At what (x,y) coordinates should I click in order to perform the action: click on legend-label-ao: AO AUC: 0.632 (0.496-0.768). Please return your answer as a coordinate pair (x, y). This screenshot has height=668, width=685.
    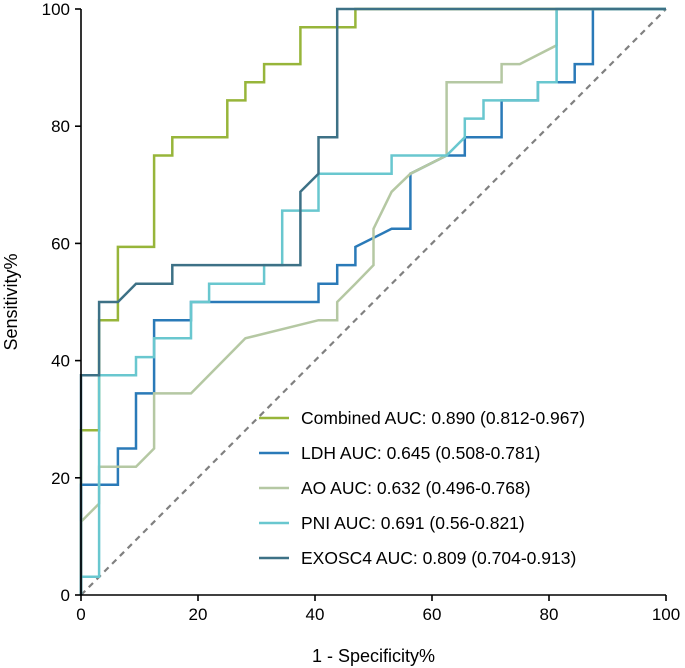
    Looking at the image, I should click on (416, 488).